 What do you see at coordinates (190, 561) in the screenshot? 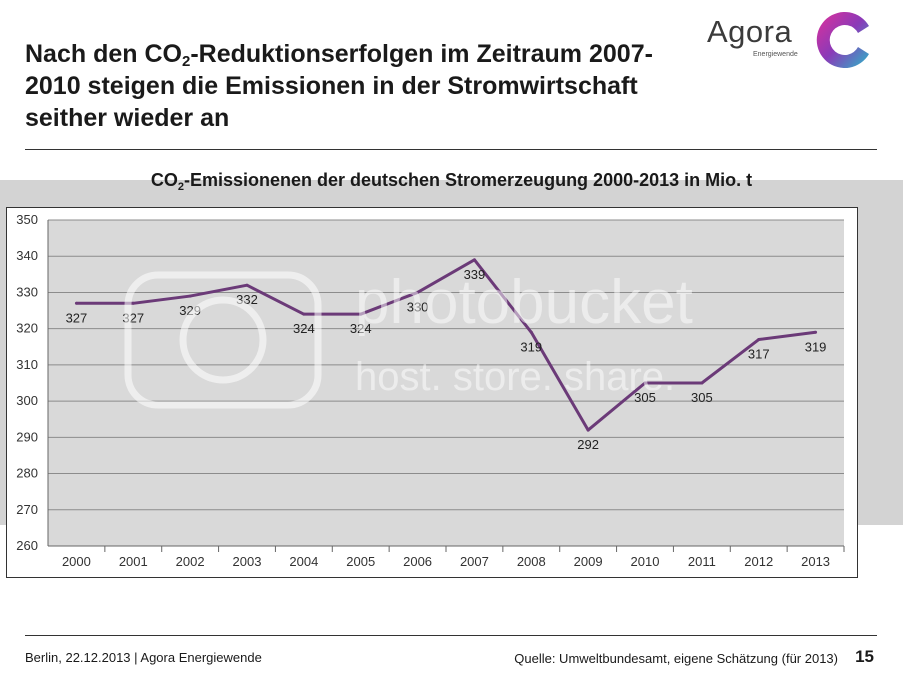
I see `x-tick-label: 2002` at bounding box center [190, 561].